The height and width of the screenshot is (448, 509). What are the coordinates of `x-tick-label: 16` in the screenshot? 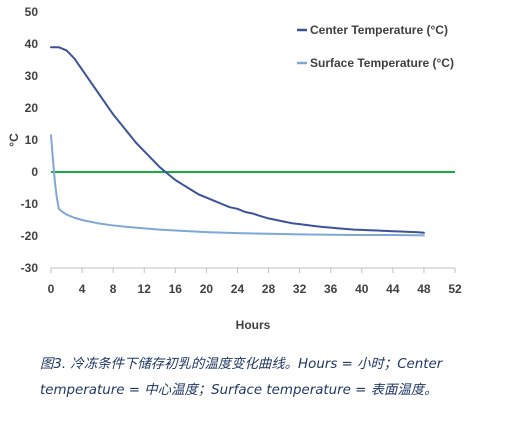 It's located at (176, 289).